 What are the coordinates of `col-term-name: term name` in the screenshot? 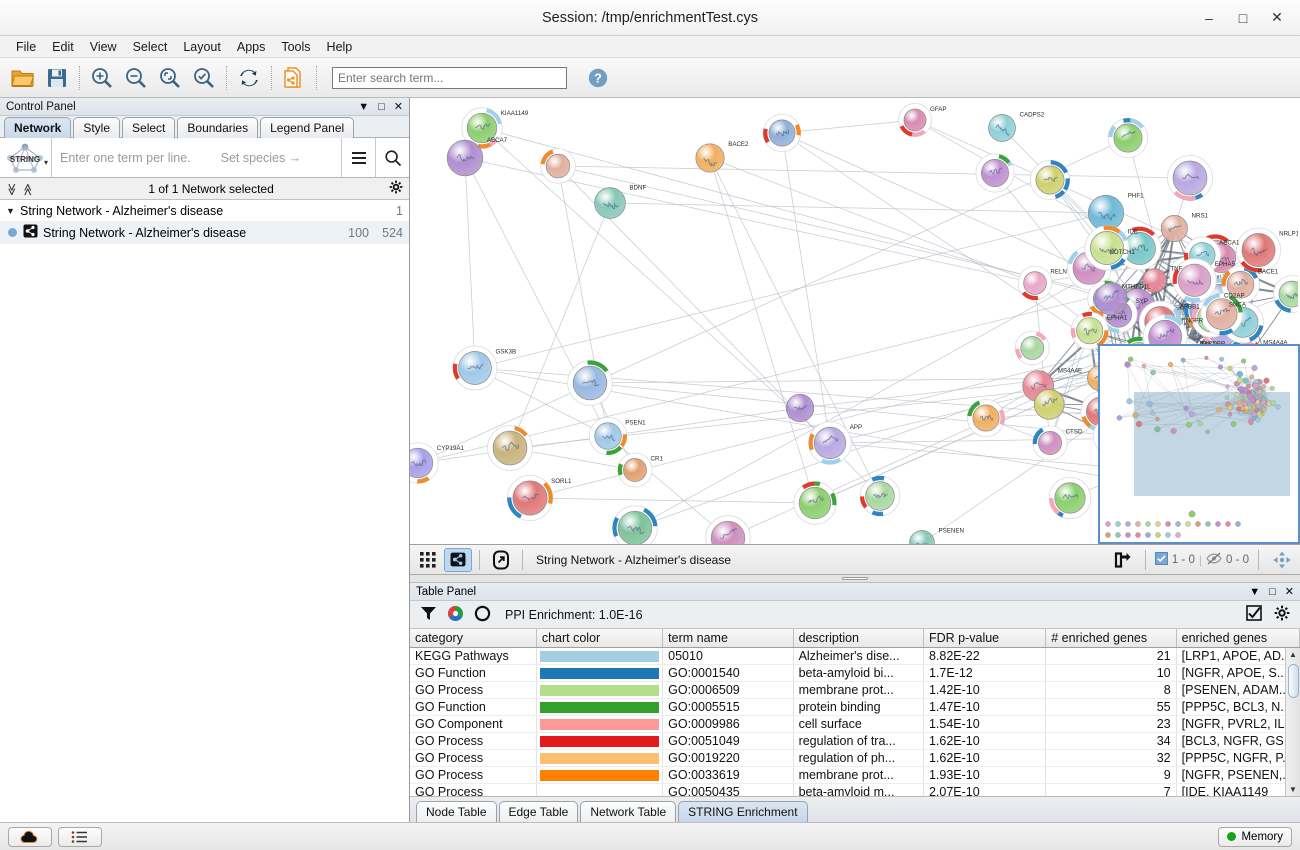 It's located at (728, 638).